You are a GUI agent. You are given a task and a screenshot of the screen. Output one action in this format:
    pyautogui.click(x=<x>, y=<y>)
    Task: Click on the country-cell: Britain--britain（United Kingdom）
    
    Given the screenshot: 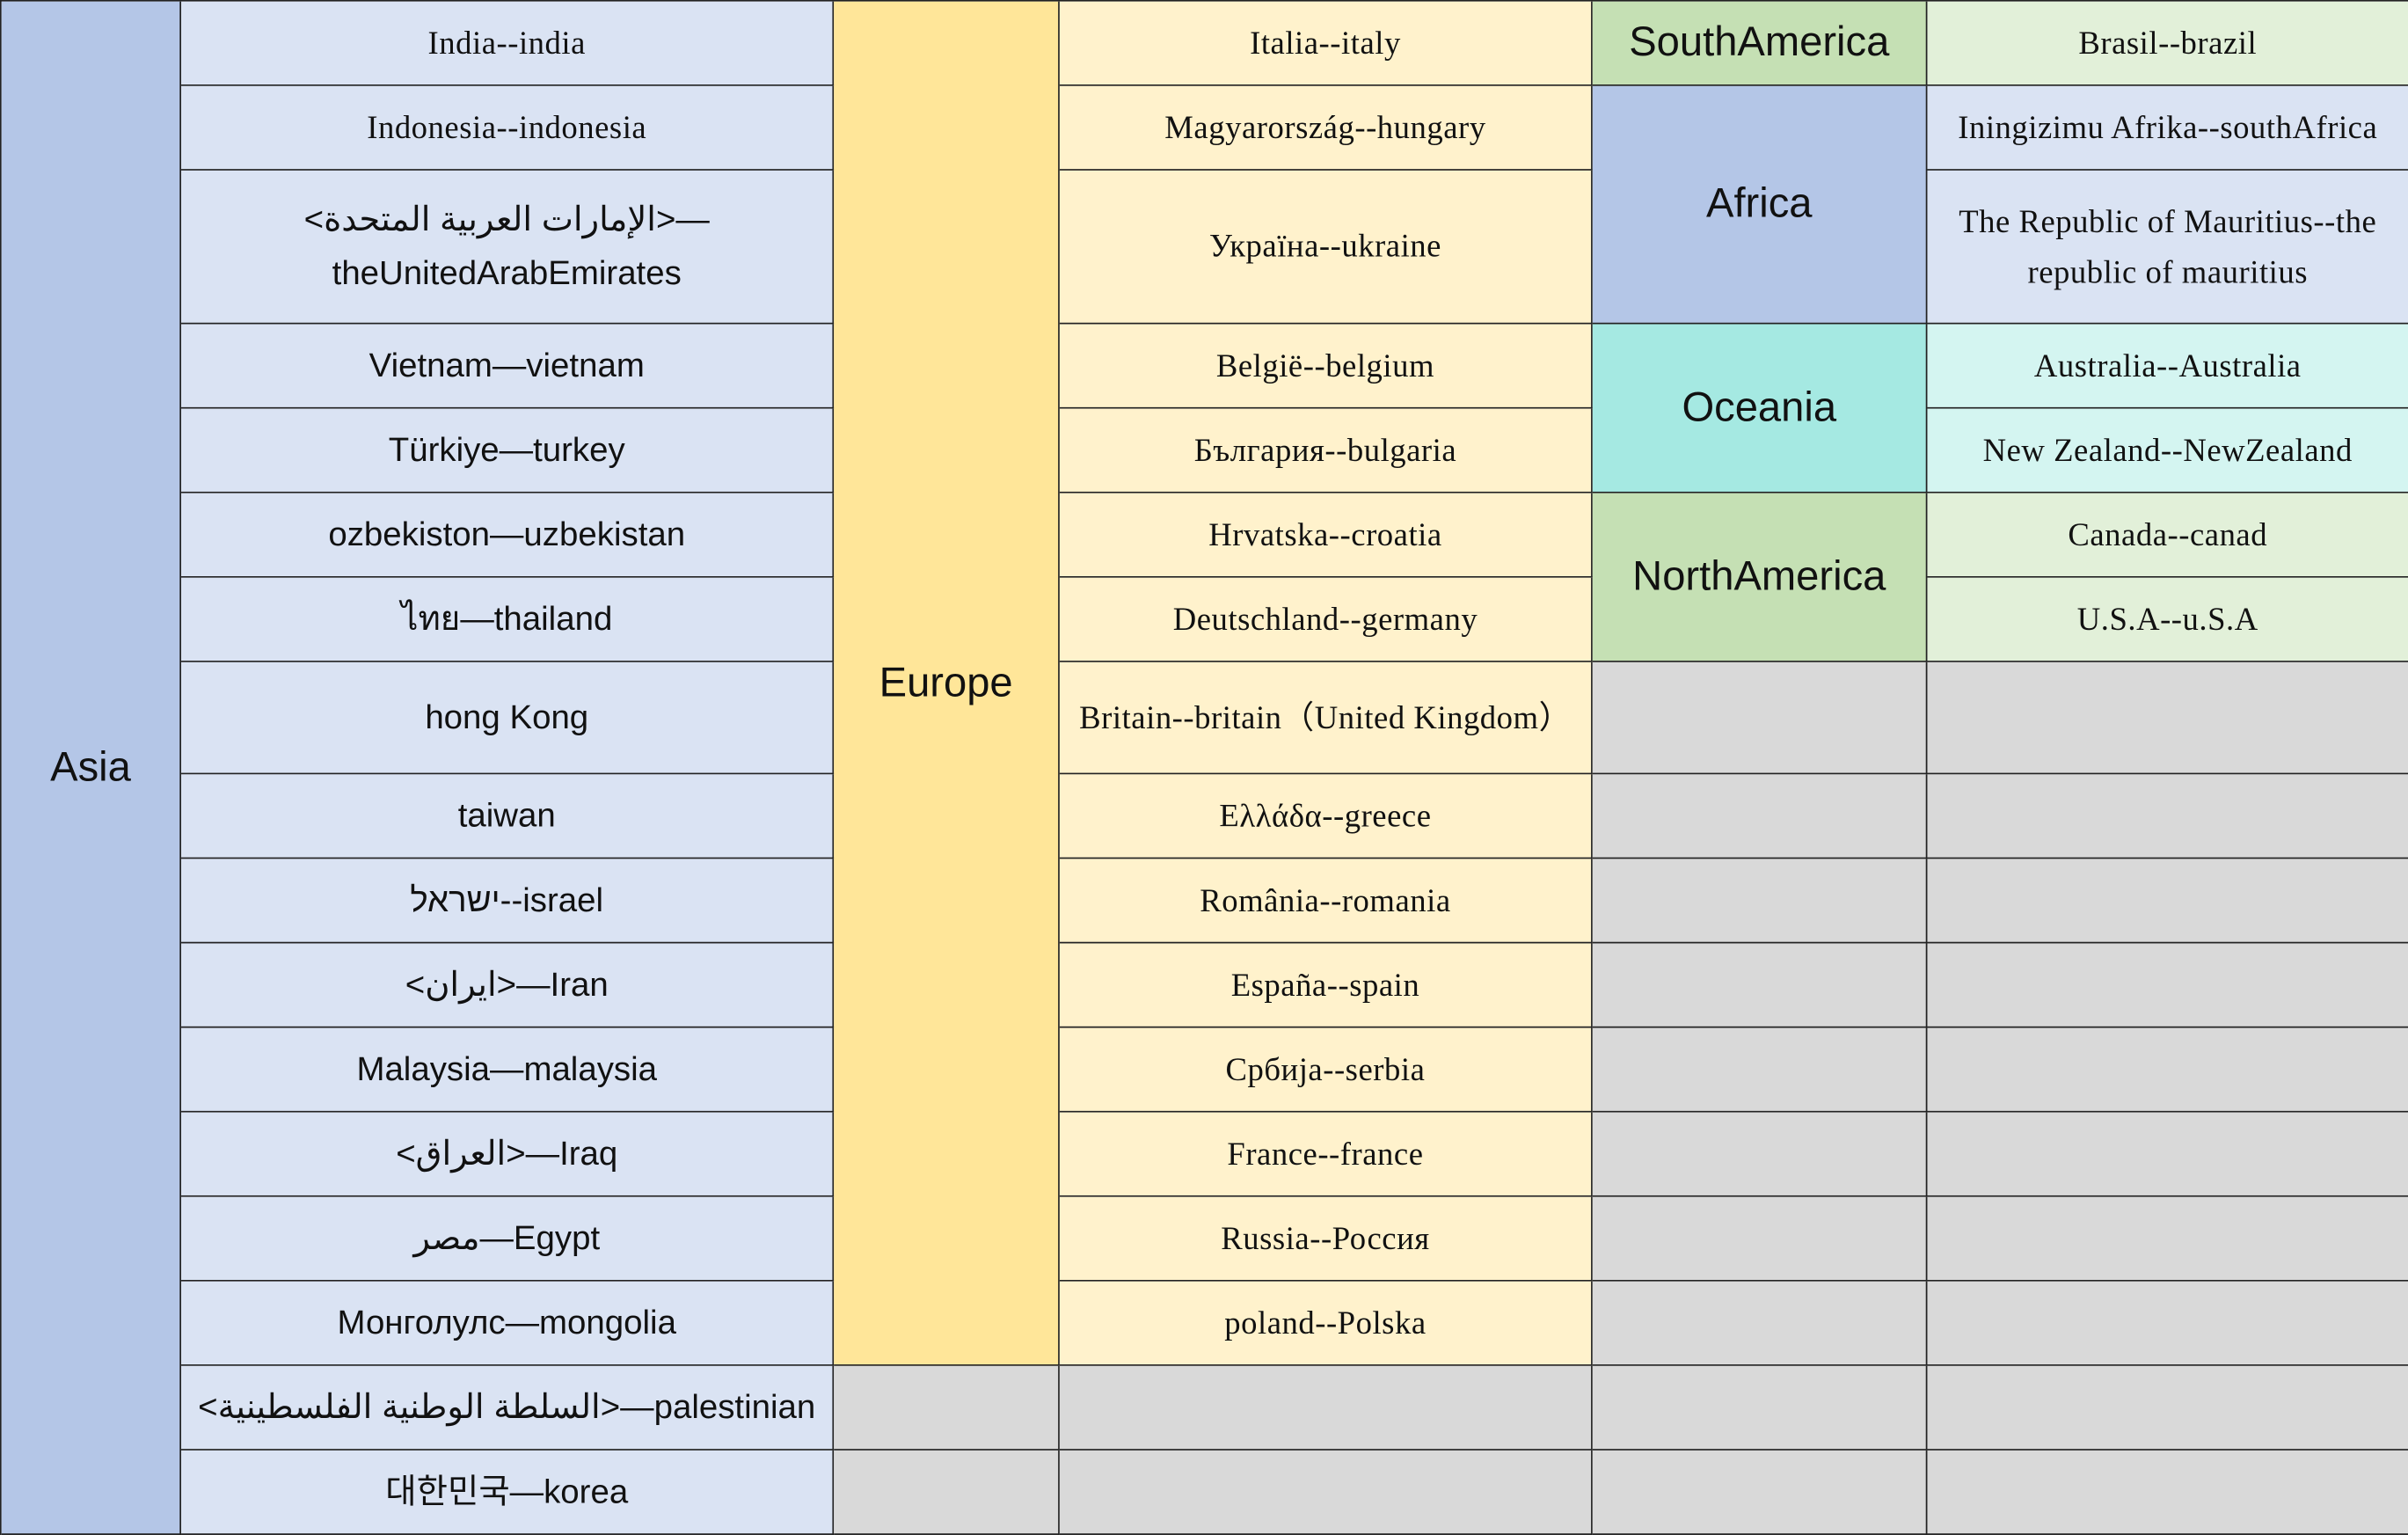 What is the action you would take?
    pyautogui.click(x=1326, y=719)
    